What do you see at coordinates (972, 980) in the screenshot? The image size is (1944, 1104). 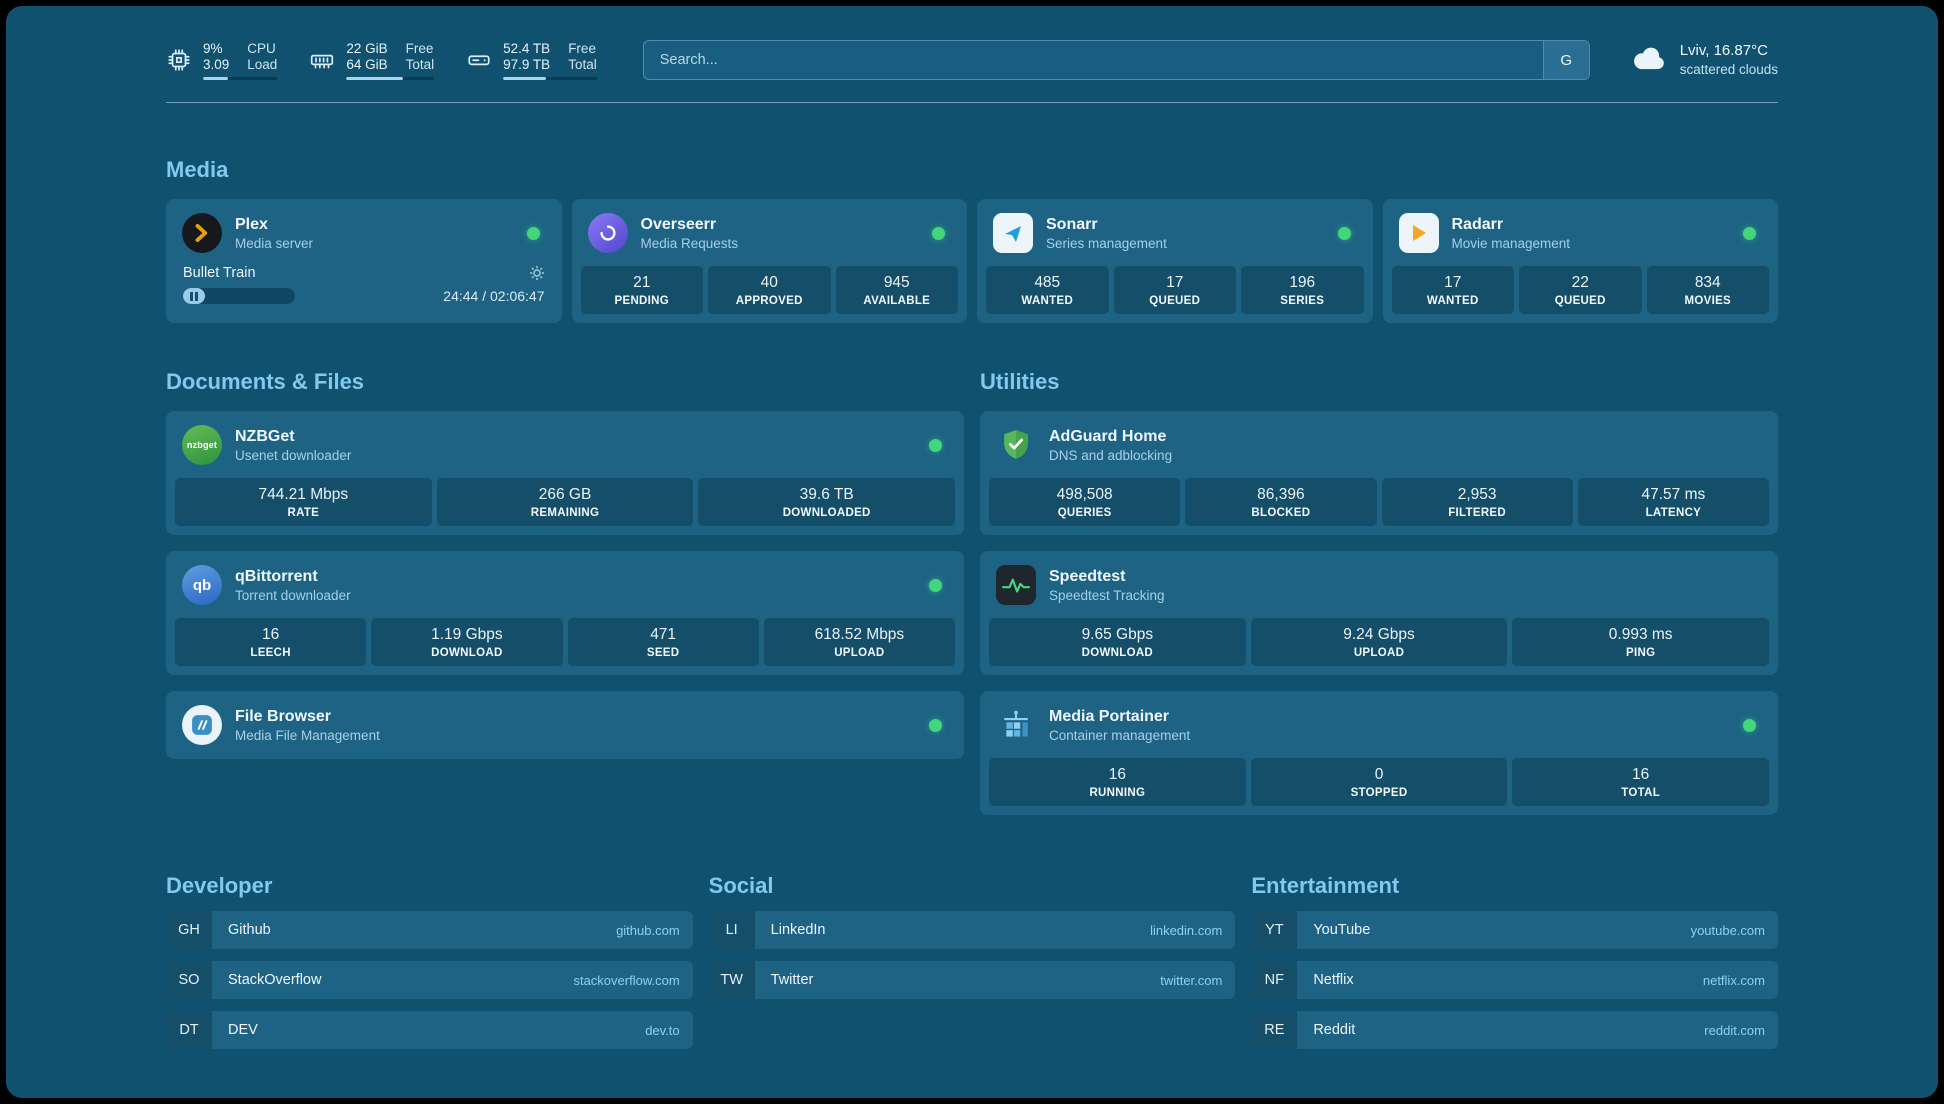 I see `bookmark-twitter: TW Twitter twitter.com` at bounding box center [972, 980].